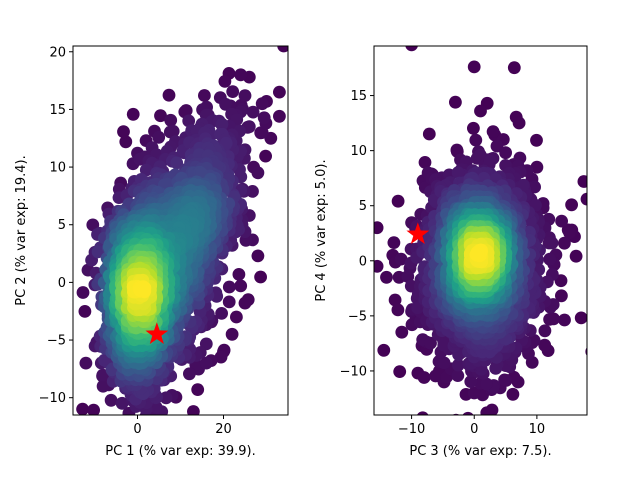 The image size is (640, 480). I want to click on y-tick-label: 0, so click(62, 283).